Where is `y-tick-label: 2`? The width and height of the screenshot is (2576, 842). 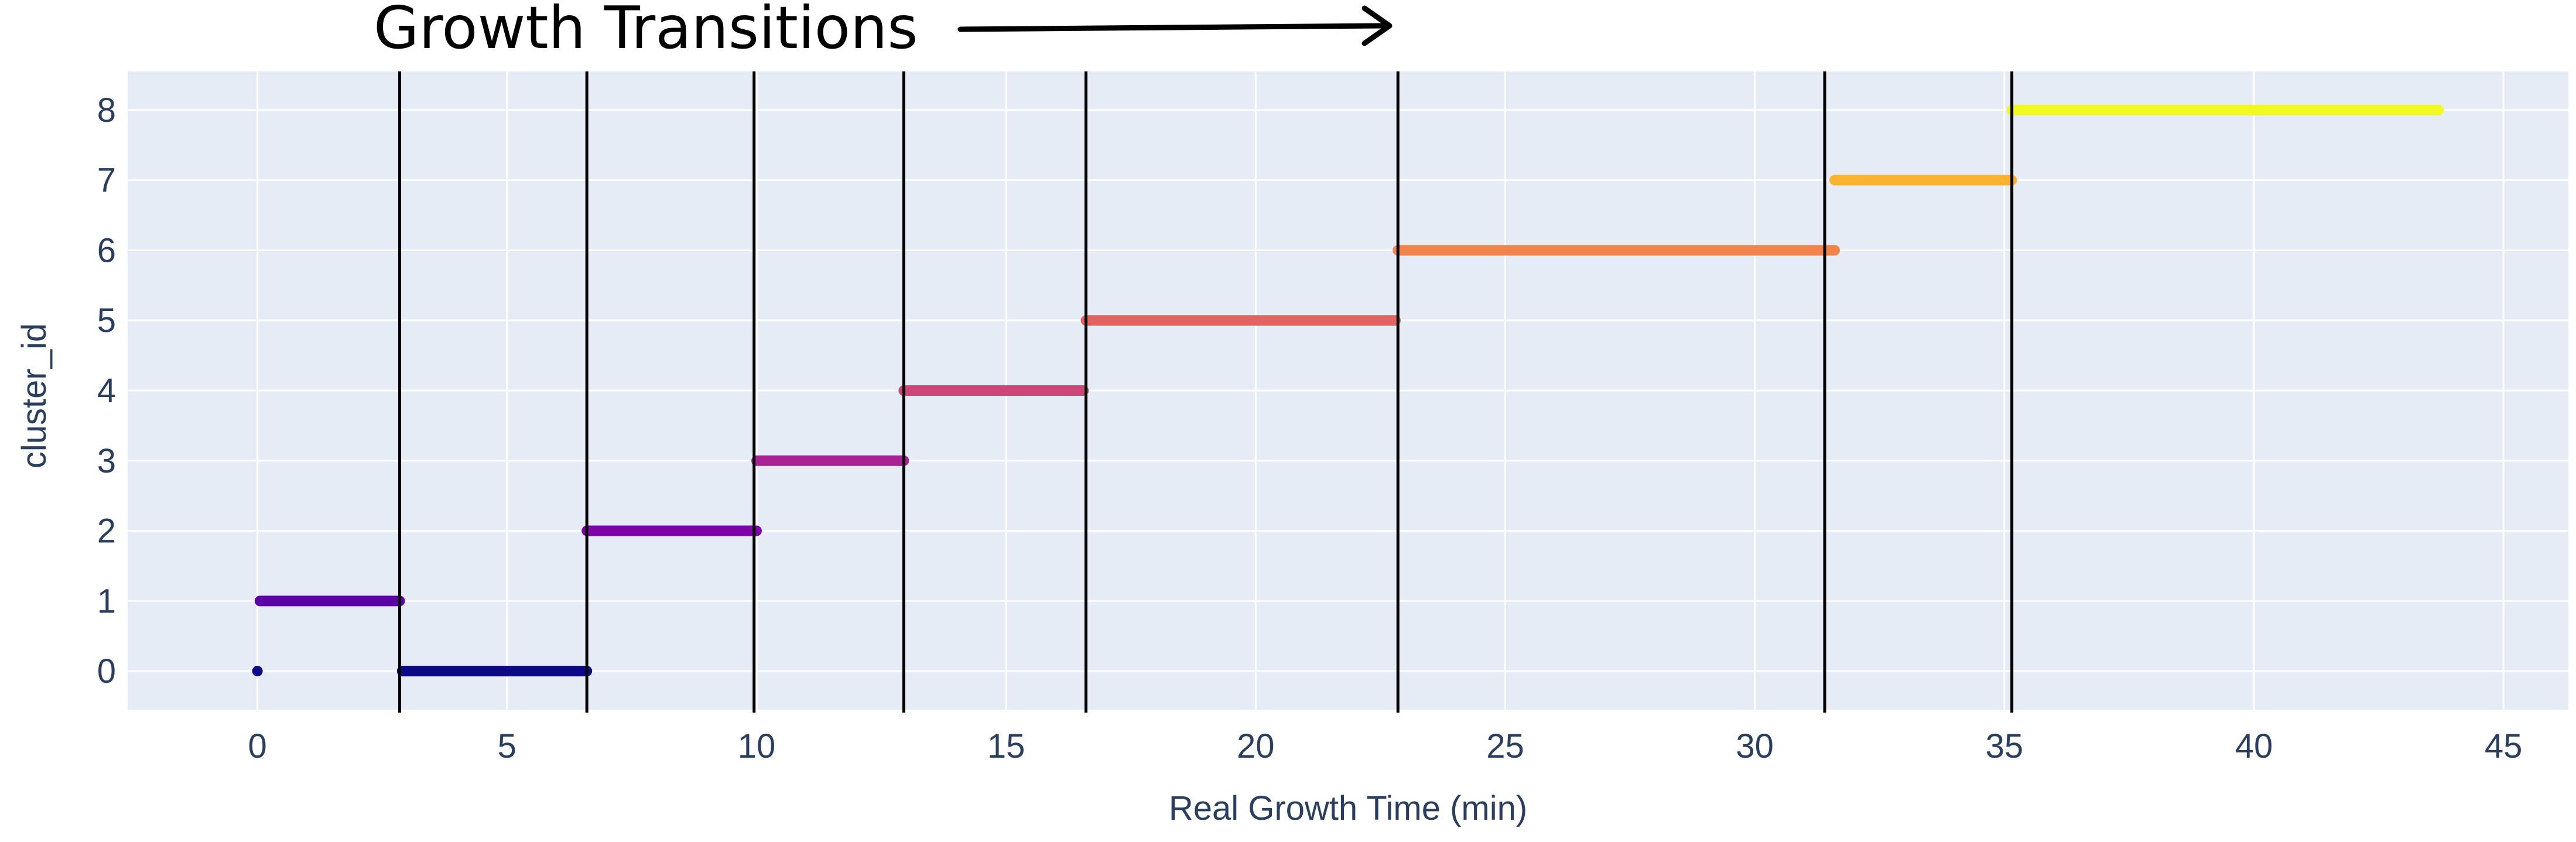 y-tick-label: 2 is located at coordinates (106, 531).